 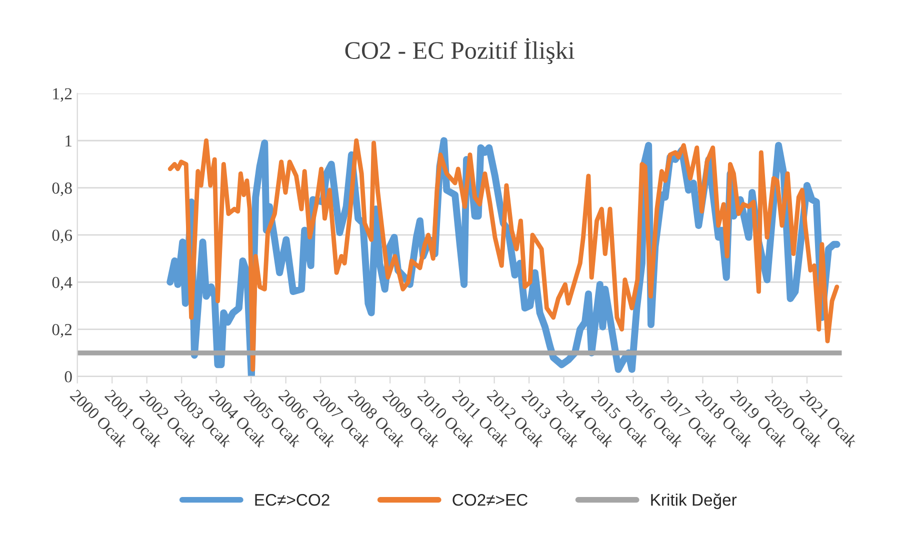 What do you see at coordinates (459, 51) in the screenshot?
I see `chart-title: CO2 - EC Pozitif İlişki` at bounding box center [459, 51].